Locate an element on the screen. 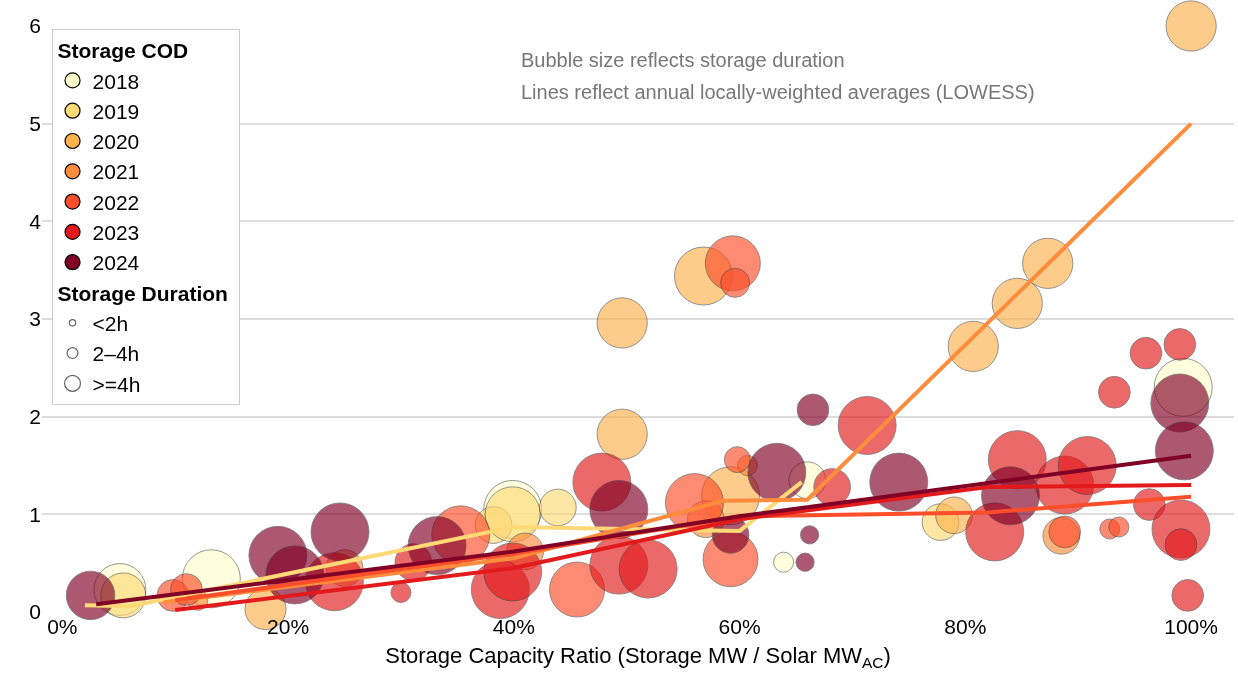 This screenshot has height=692, width=1238. y-tick-label: 6 is located at coordinates (35, 26).